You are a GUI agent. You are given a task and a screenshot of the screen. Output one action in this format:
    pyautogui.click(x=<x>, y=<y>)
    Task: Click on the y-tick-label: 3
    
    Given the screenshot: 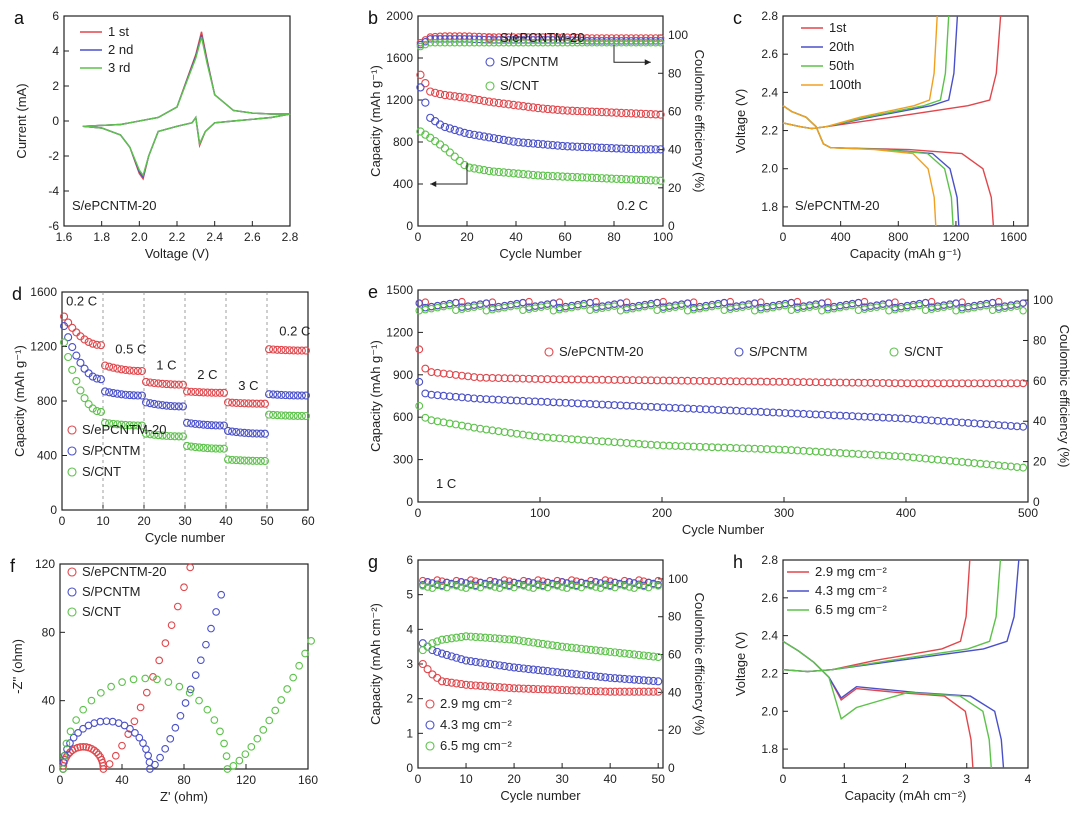 What is the action you would take?
    pyautogui.click(x=409, y=664)
    